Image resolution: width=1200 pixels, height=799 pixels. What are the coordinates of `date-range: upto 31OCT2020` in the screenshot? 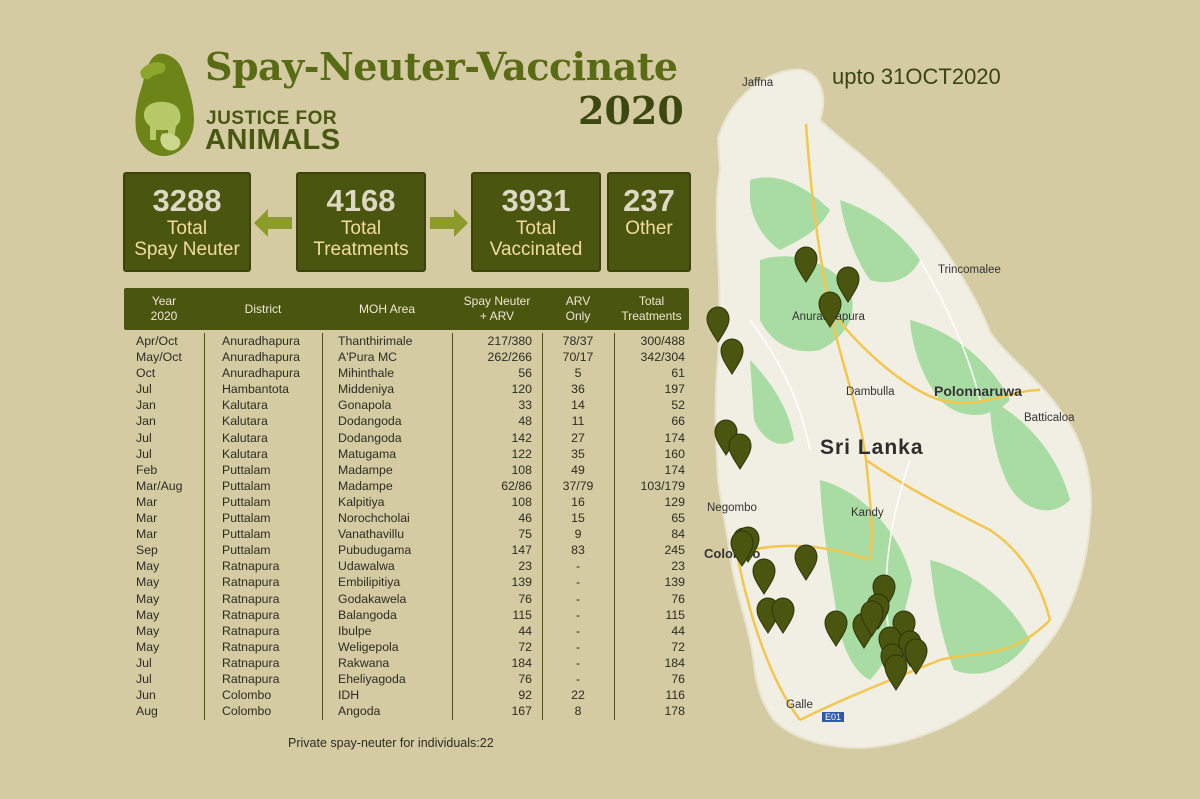 It's located at (916, 76).